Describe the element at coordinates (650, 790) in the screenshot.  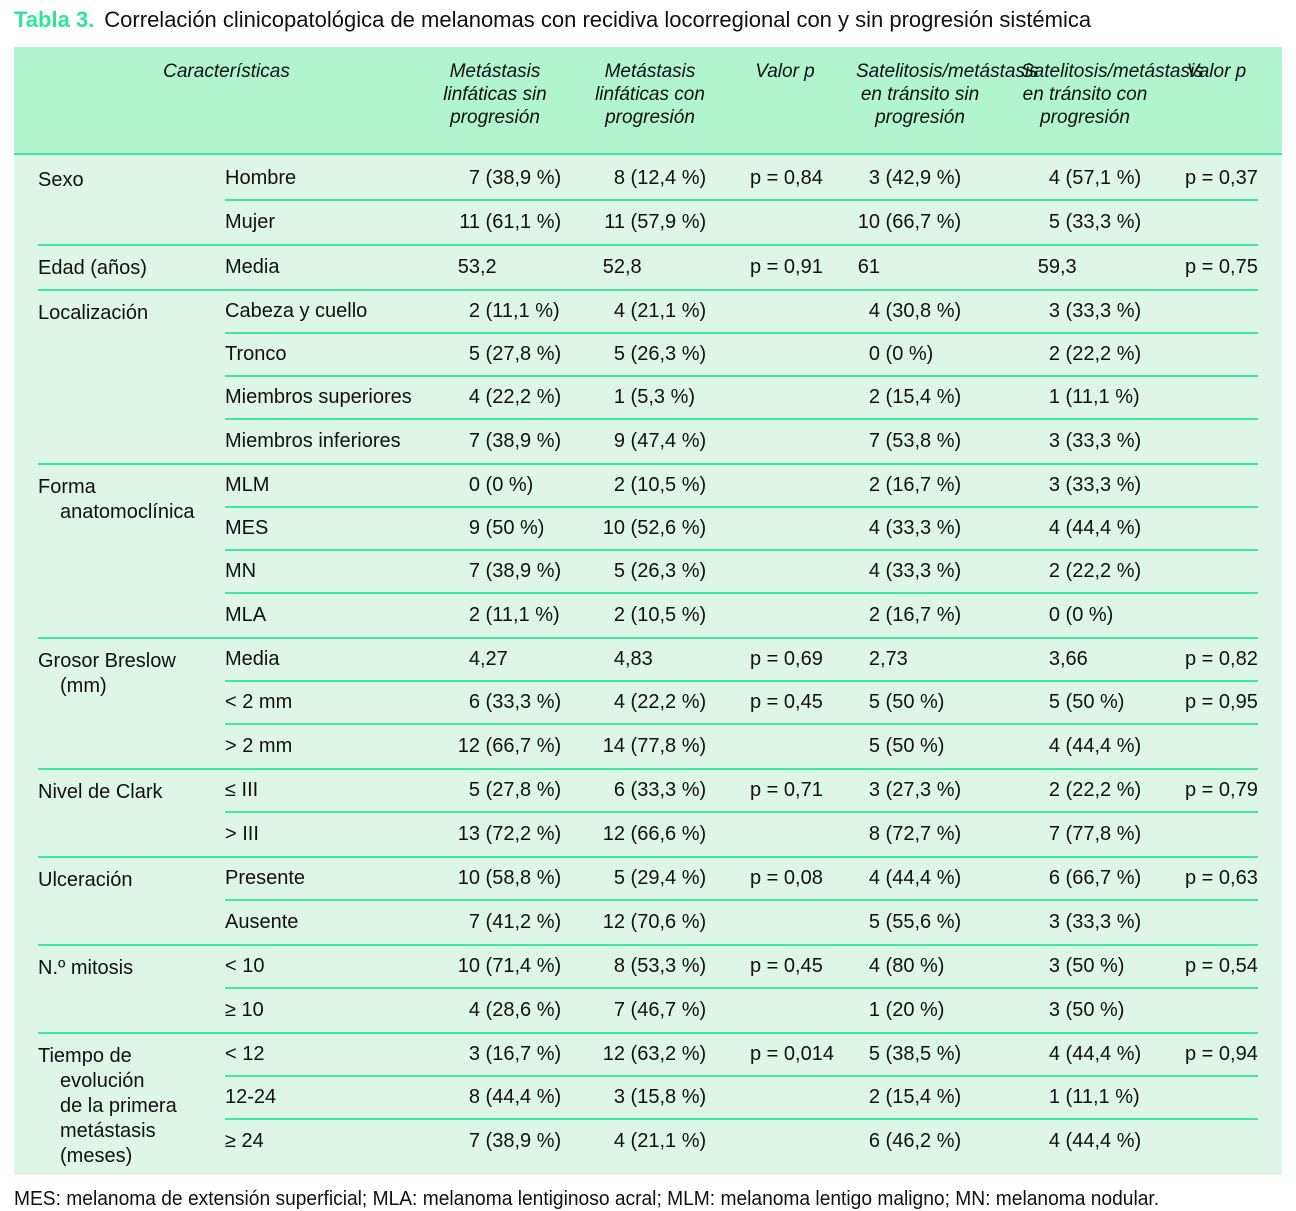
I see `cell-metastasis-con: 6 (33,3 %)` at that location.